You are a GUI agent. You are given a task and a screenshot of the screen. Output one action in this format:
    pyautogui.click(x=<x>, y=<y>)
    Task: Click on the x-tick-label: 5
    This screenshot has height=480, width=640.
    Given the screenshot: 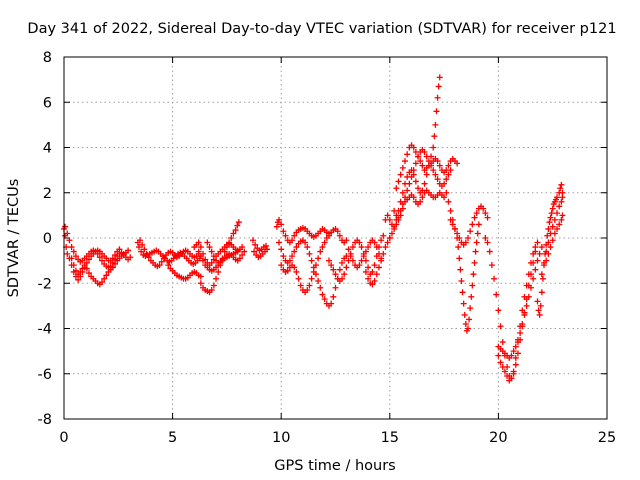 What is the action you would take?
    pyautogui.click(x=172, y=438)
    